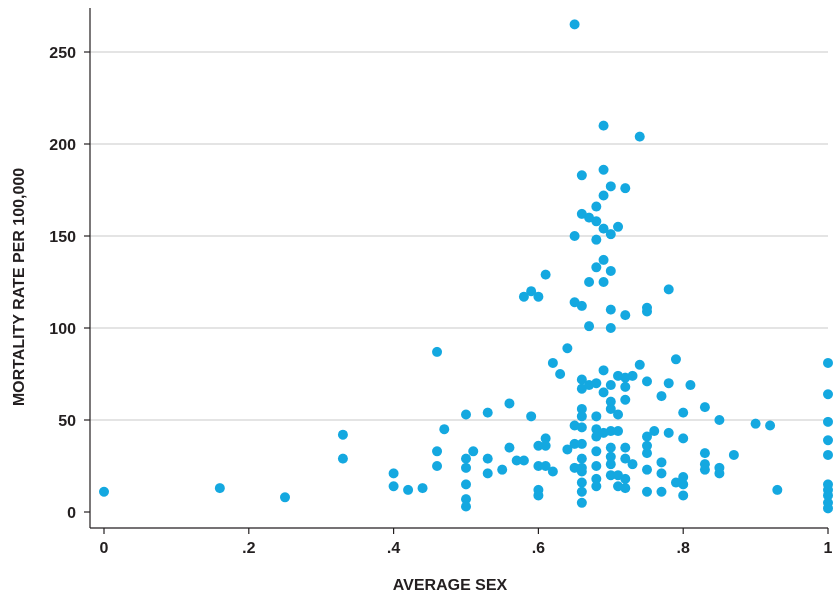 This screenshot has height=598, width=834. What do you see at coordinates (248, 548) in the screenshot?
I see `x-tick-label: .2` at bounding box center [248, 548].